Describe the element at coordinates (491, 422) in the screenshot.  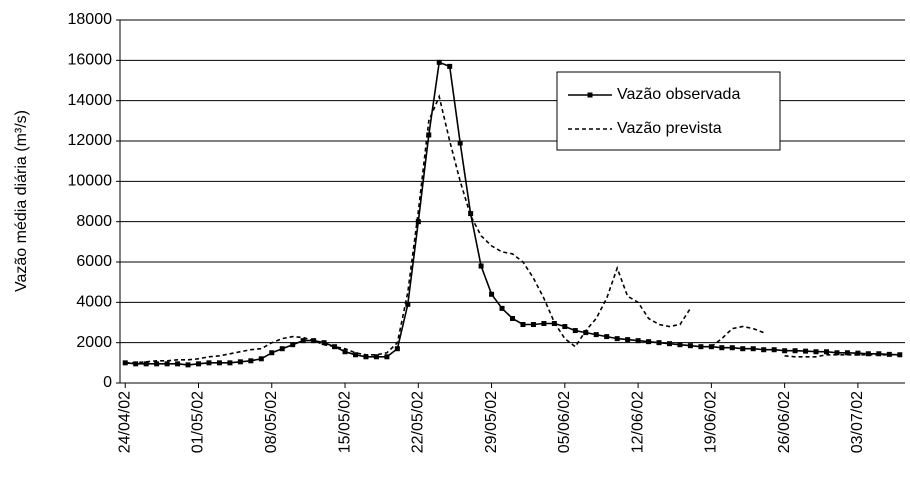
I see `x-tick-label: 29/05/02` at that location.